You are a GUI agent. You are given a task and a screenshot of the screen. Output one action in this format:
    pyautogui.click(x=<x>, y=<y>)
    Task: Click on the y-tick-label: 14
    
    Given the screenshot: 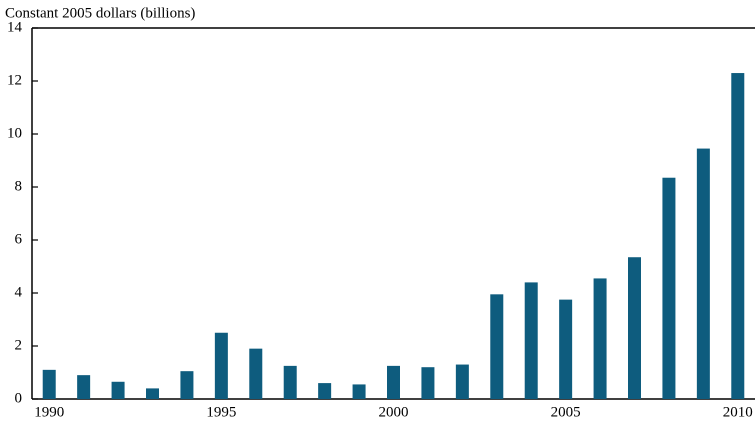 What is the action you would take?
    pyautogui.click(x=15, y=27)
    